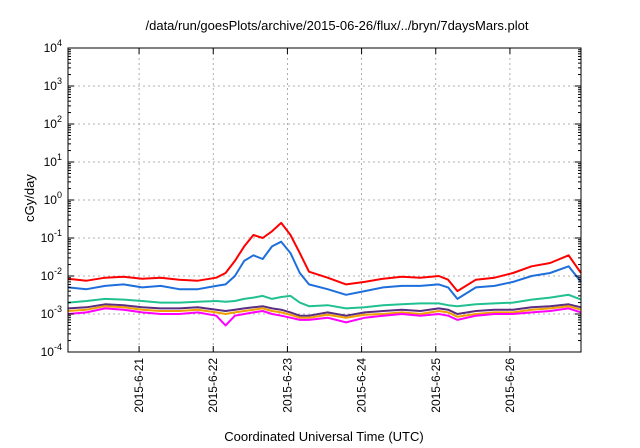 Image resolution: width=640 pixels, height=448 pixels. I want to click on x-tick-label: 2015-6-21, so click(139, 385).